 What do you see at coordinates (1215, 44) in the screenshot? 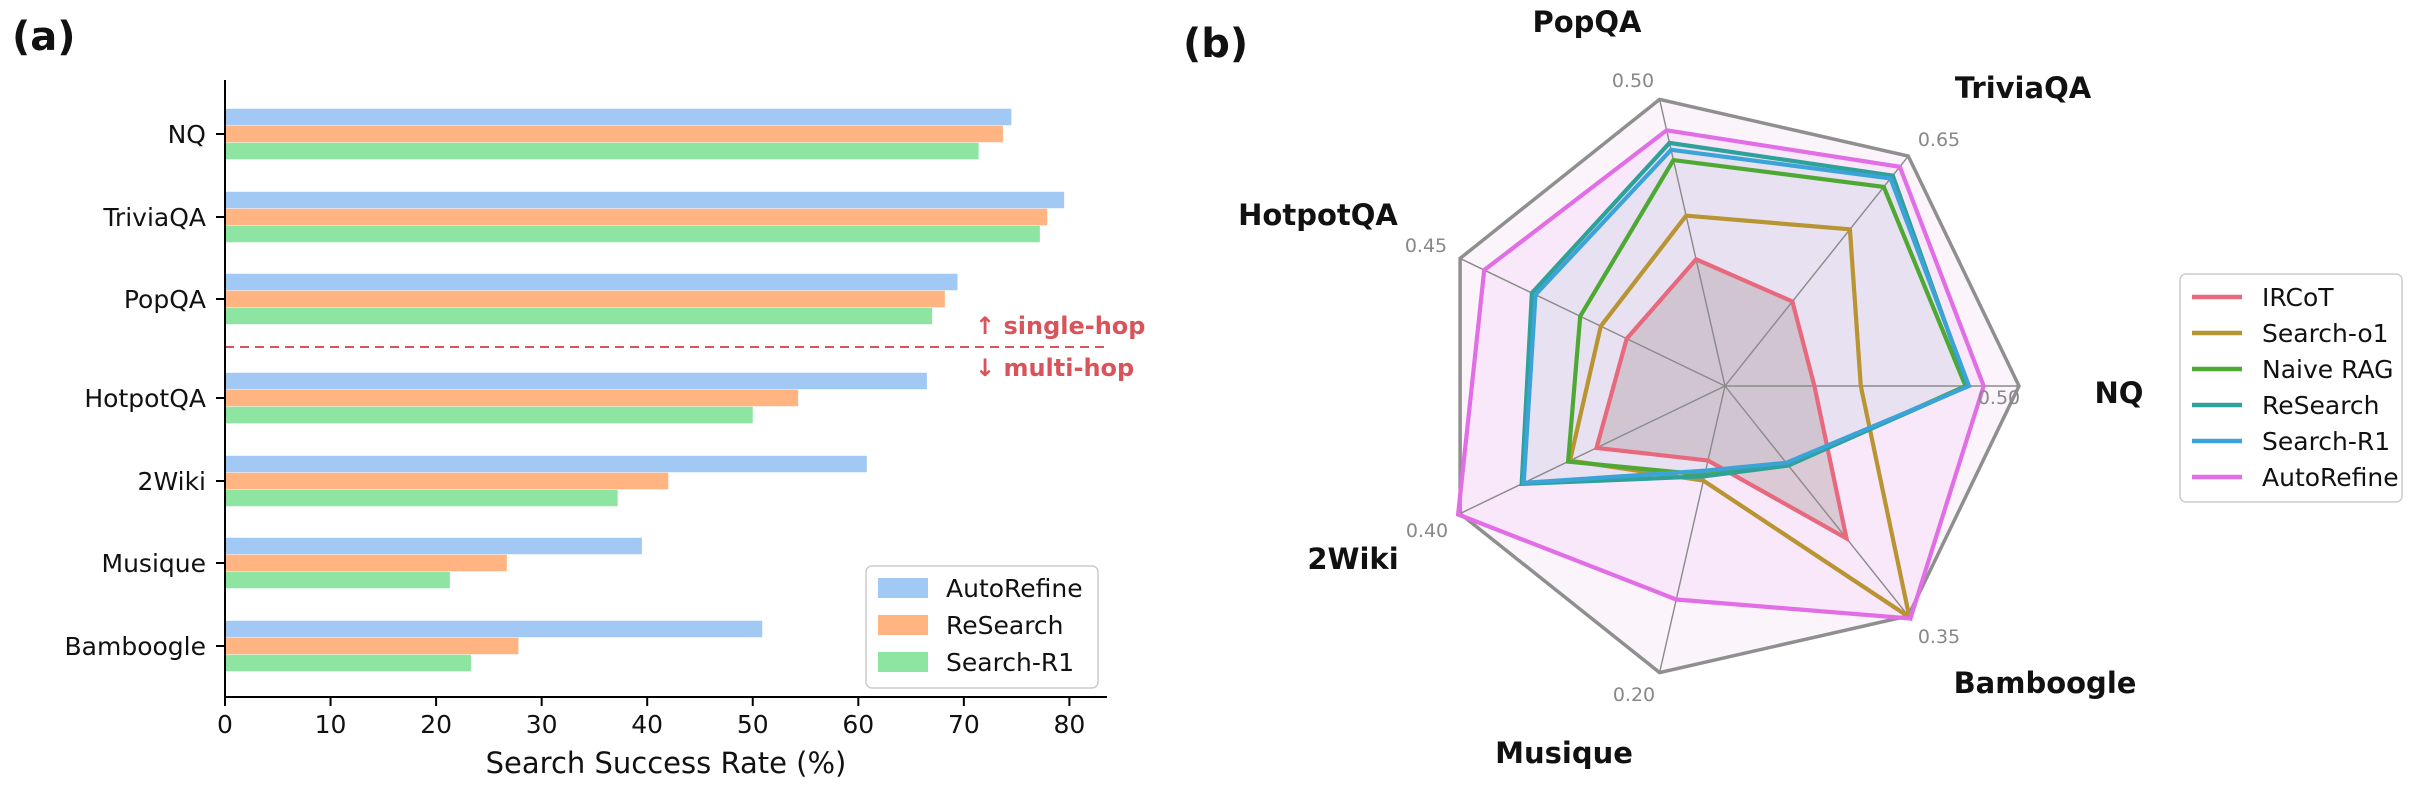
I see `panel-label-b: (b)` at bounding box center [1215, 44].